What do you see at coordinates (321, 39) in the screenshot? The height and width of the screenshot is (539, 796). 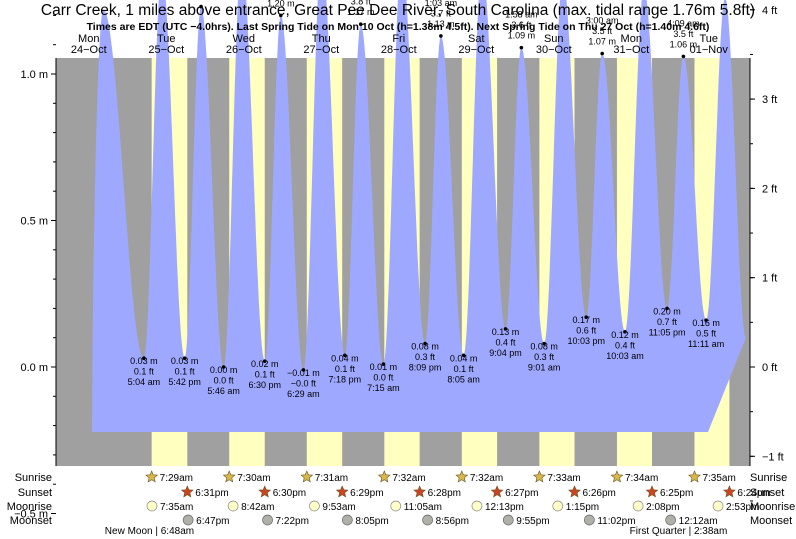 I see `day-of-week-label: Thu` at bounding box center [321, 39].